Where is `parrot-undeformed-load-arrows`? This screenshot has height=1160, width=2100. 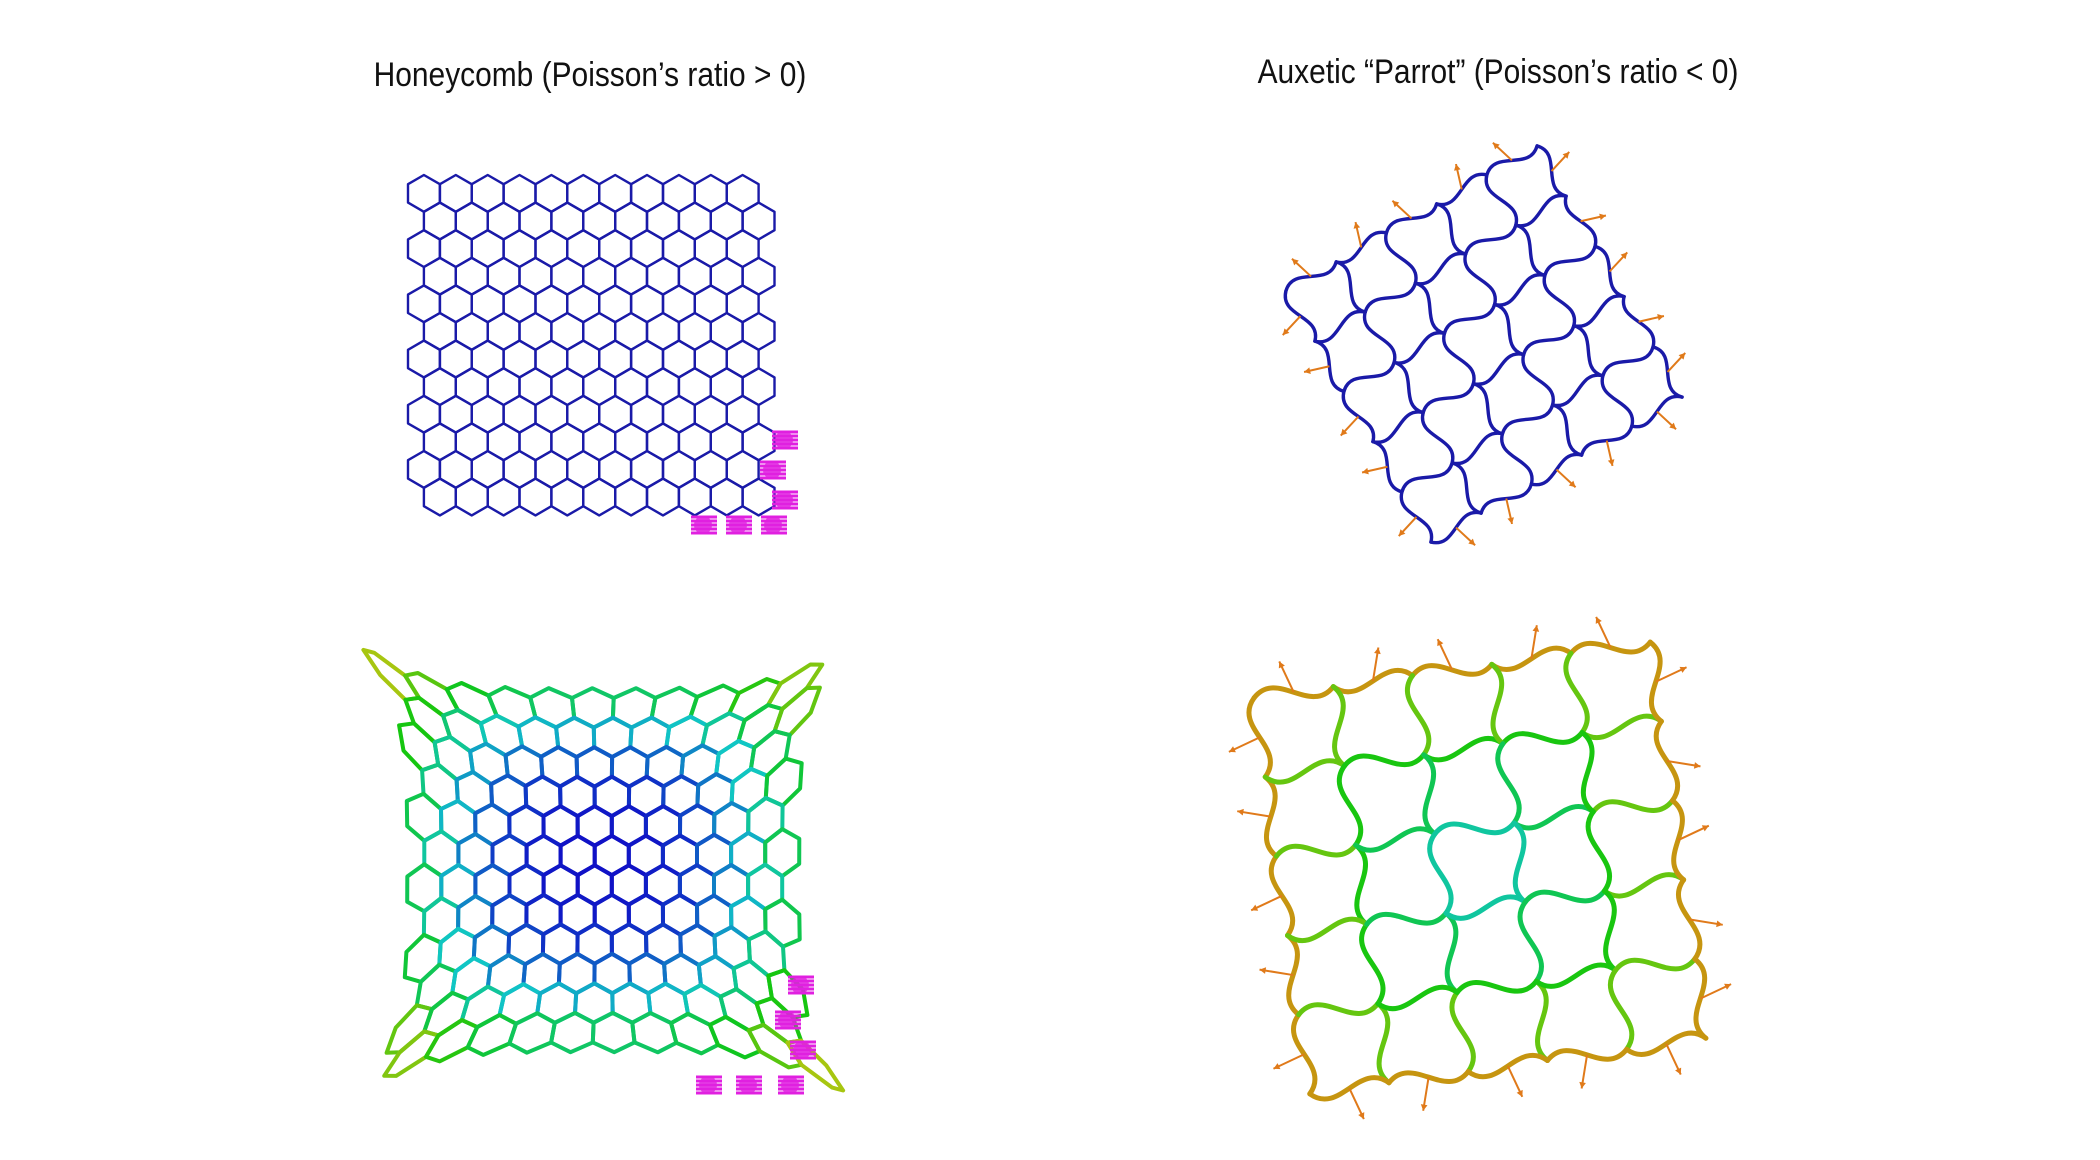 parrot-undeformed-load-arrows is located at coordinates (1484, 344).